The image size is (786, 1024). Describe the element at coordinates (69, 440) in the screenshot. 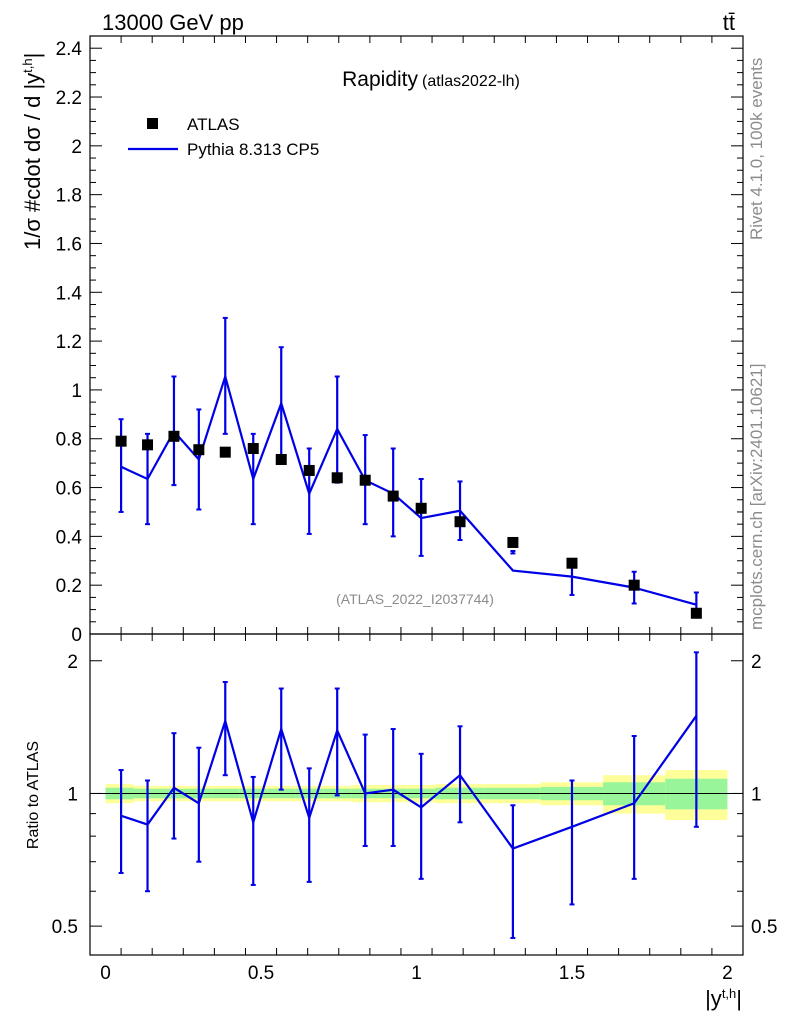

I see `y-tick-label: 0.8` at that location.